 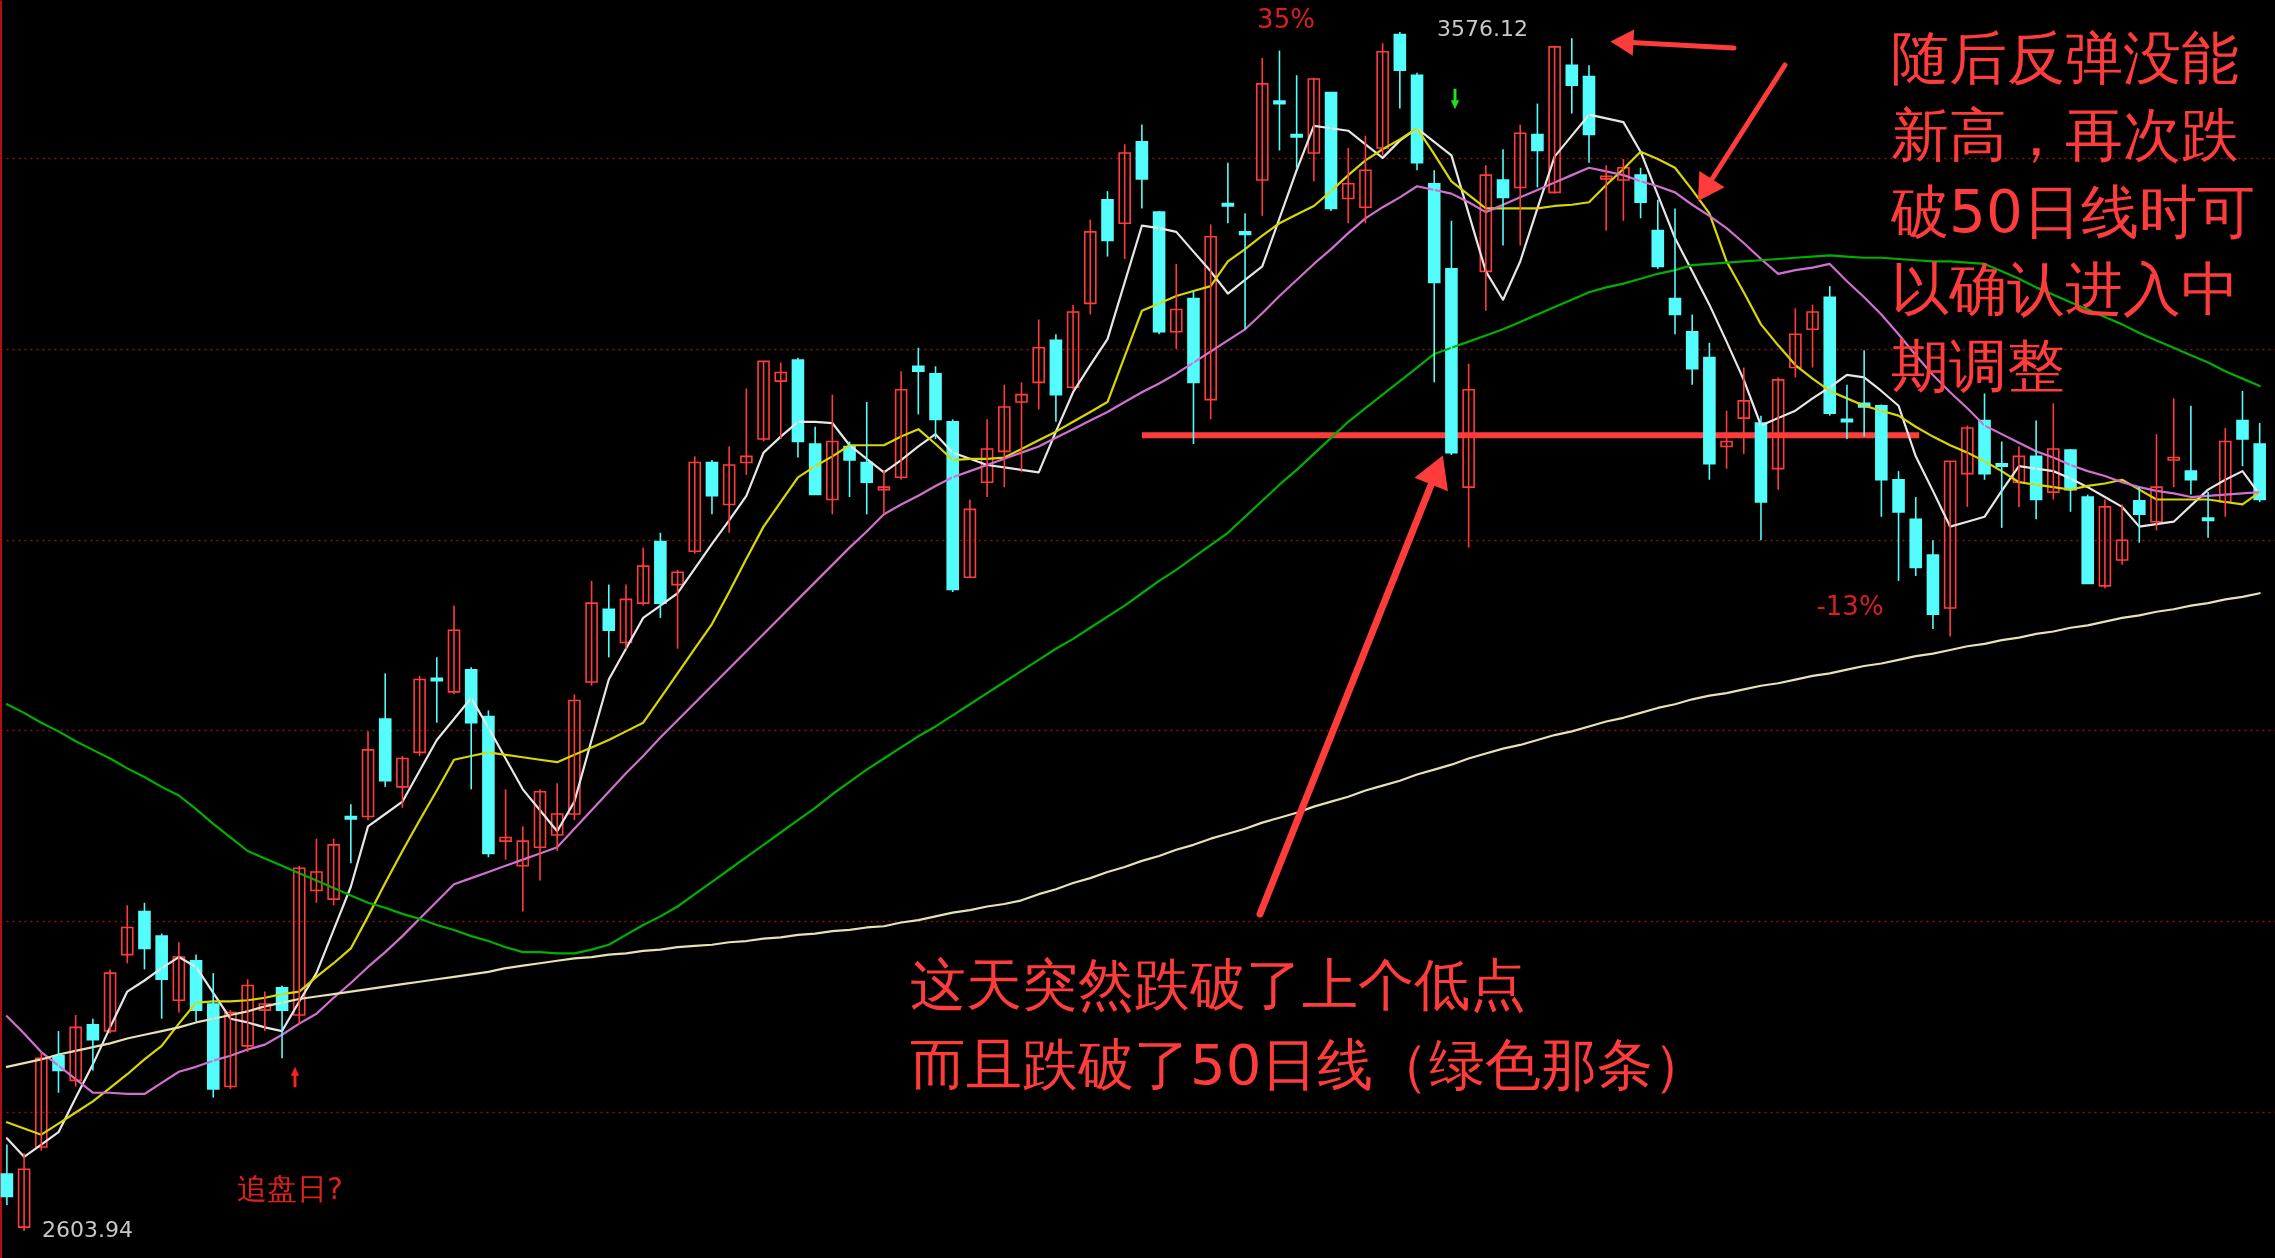 I want to click on annotation: 35%, so click(x=1286, y=19).